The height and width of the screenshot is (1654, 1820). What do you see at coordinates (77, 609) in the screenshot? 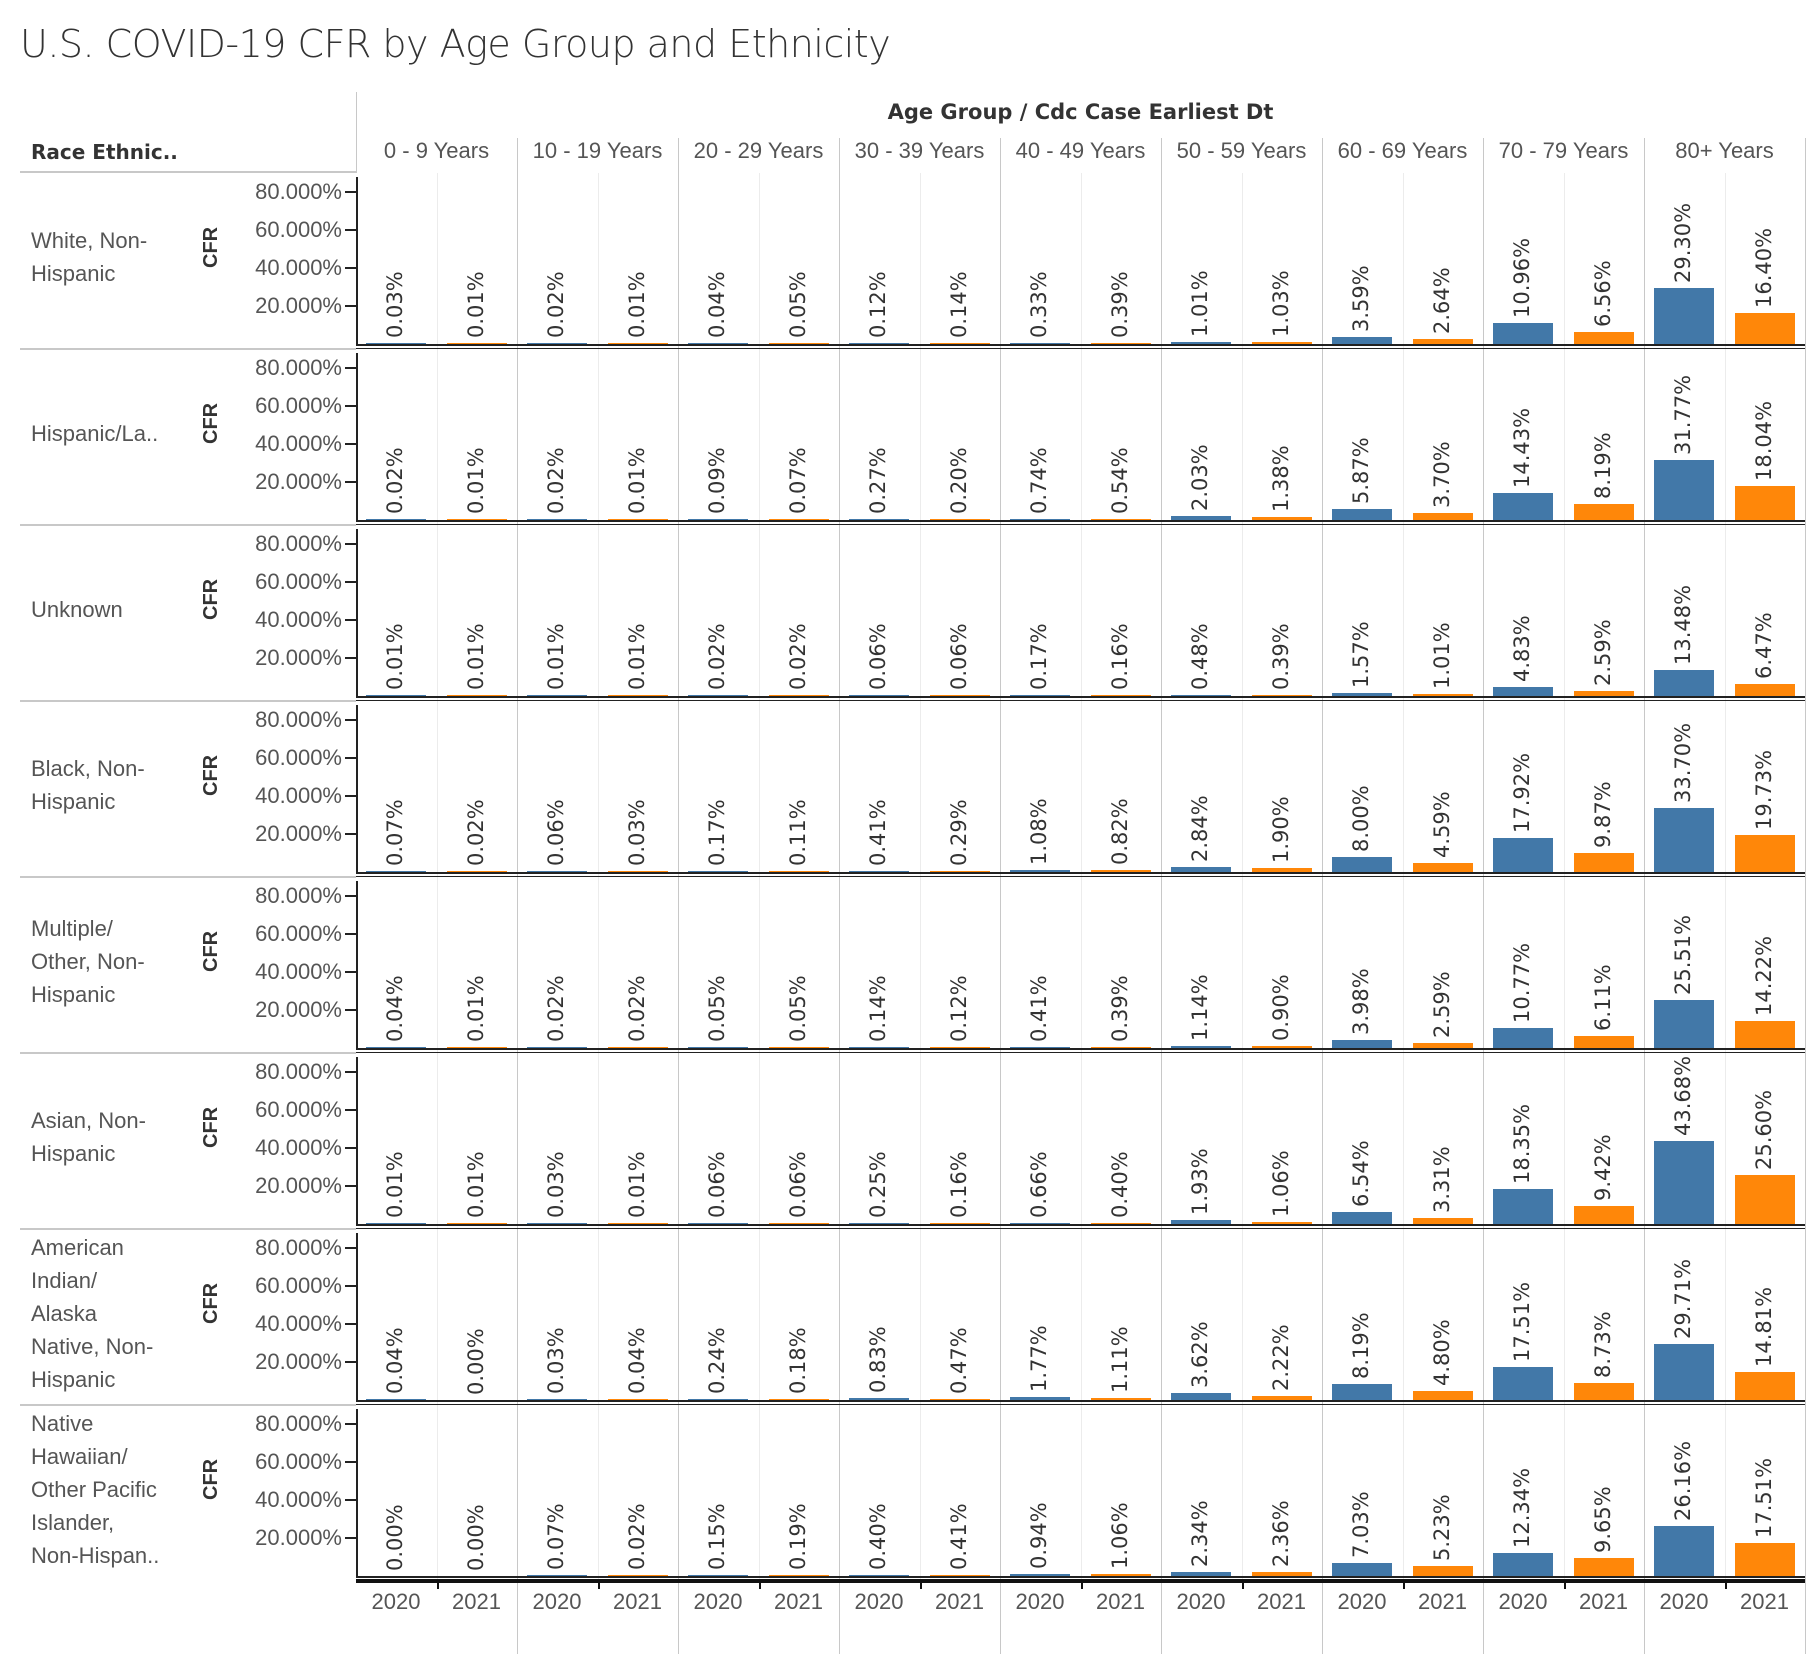
I see `row-label: Unknown` at bounding box center [77, 609].